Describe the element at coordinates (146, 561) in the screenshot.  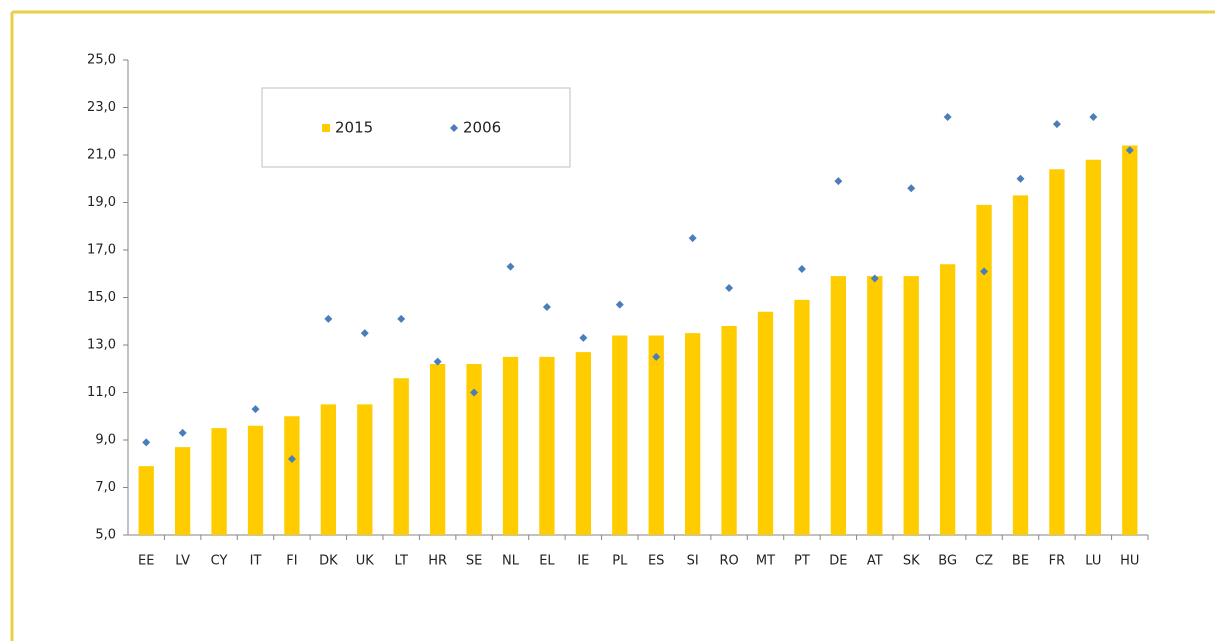
I see `x-tick-label: EE` at that location.